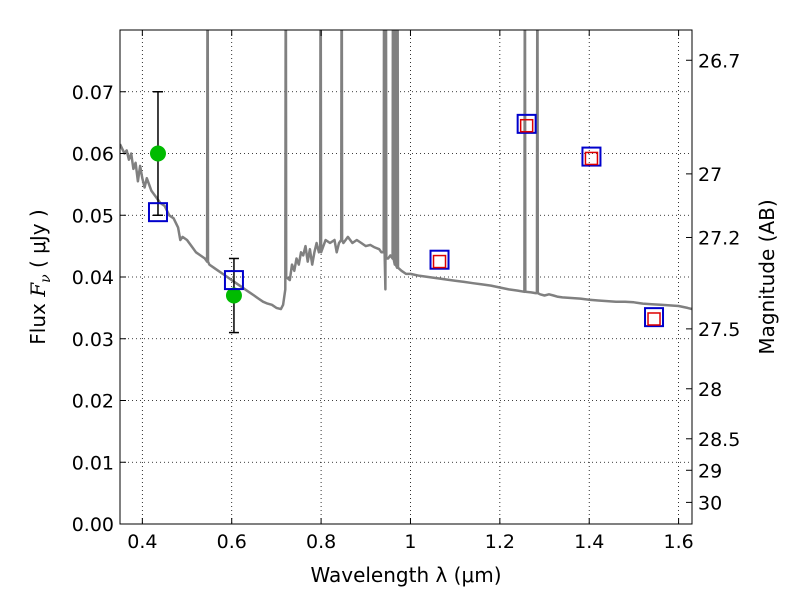 Image resolution: width=800 pixels, height=600 pixels. What do you see at coordinates (93, 525) in the screenshot?
I see `y-tick-label: 0.00` at bounding box center [93, 525].